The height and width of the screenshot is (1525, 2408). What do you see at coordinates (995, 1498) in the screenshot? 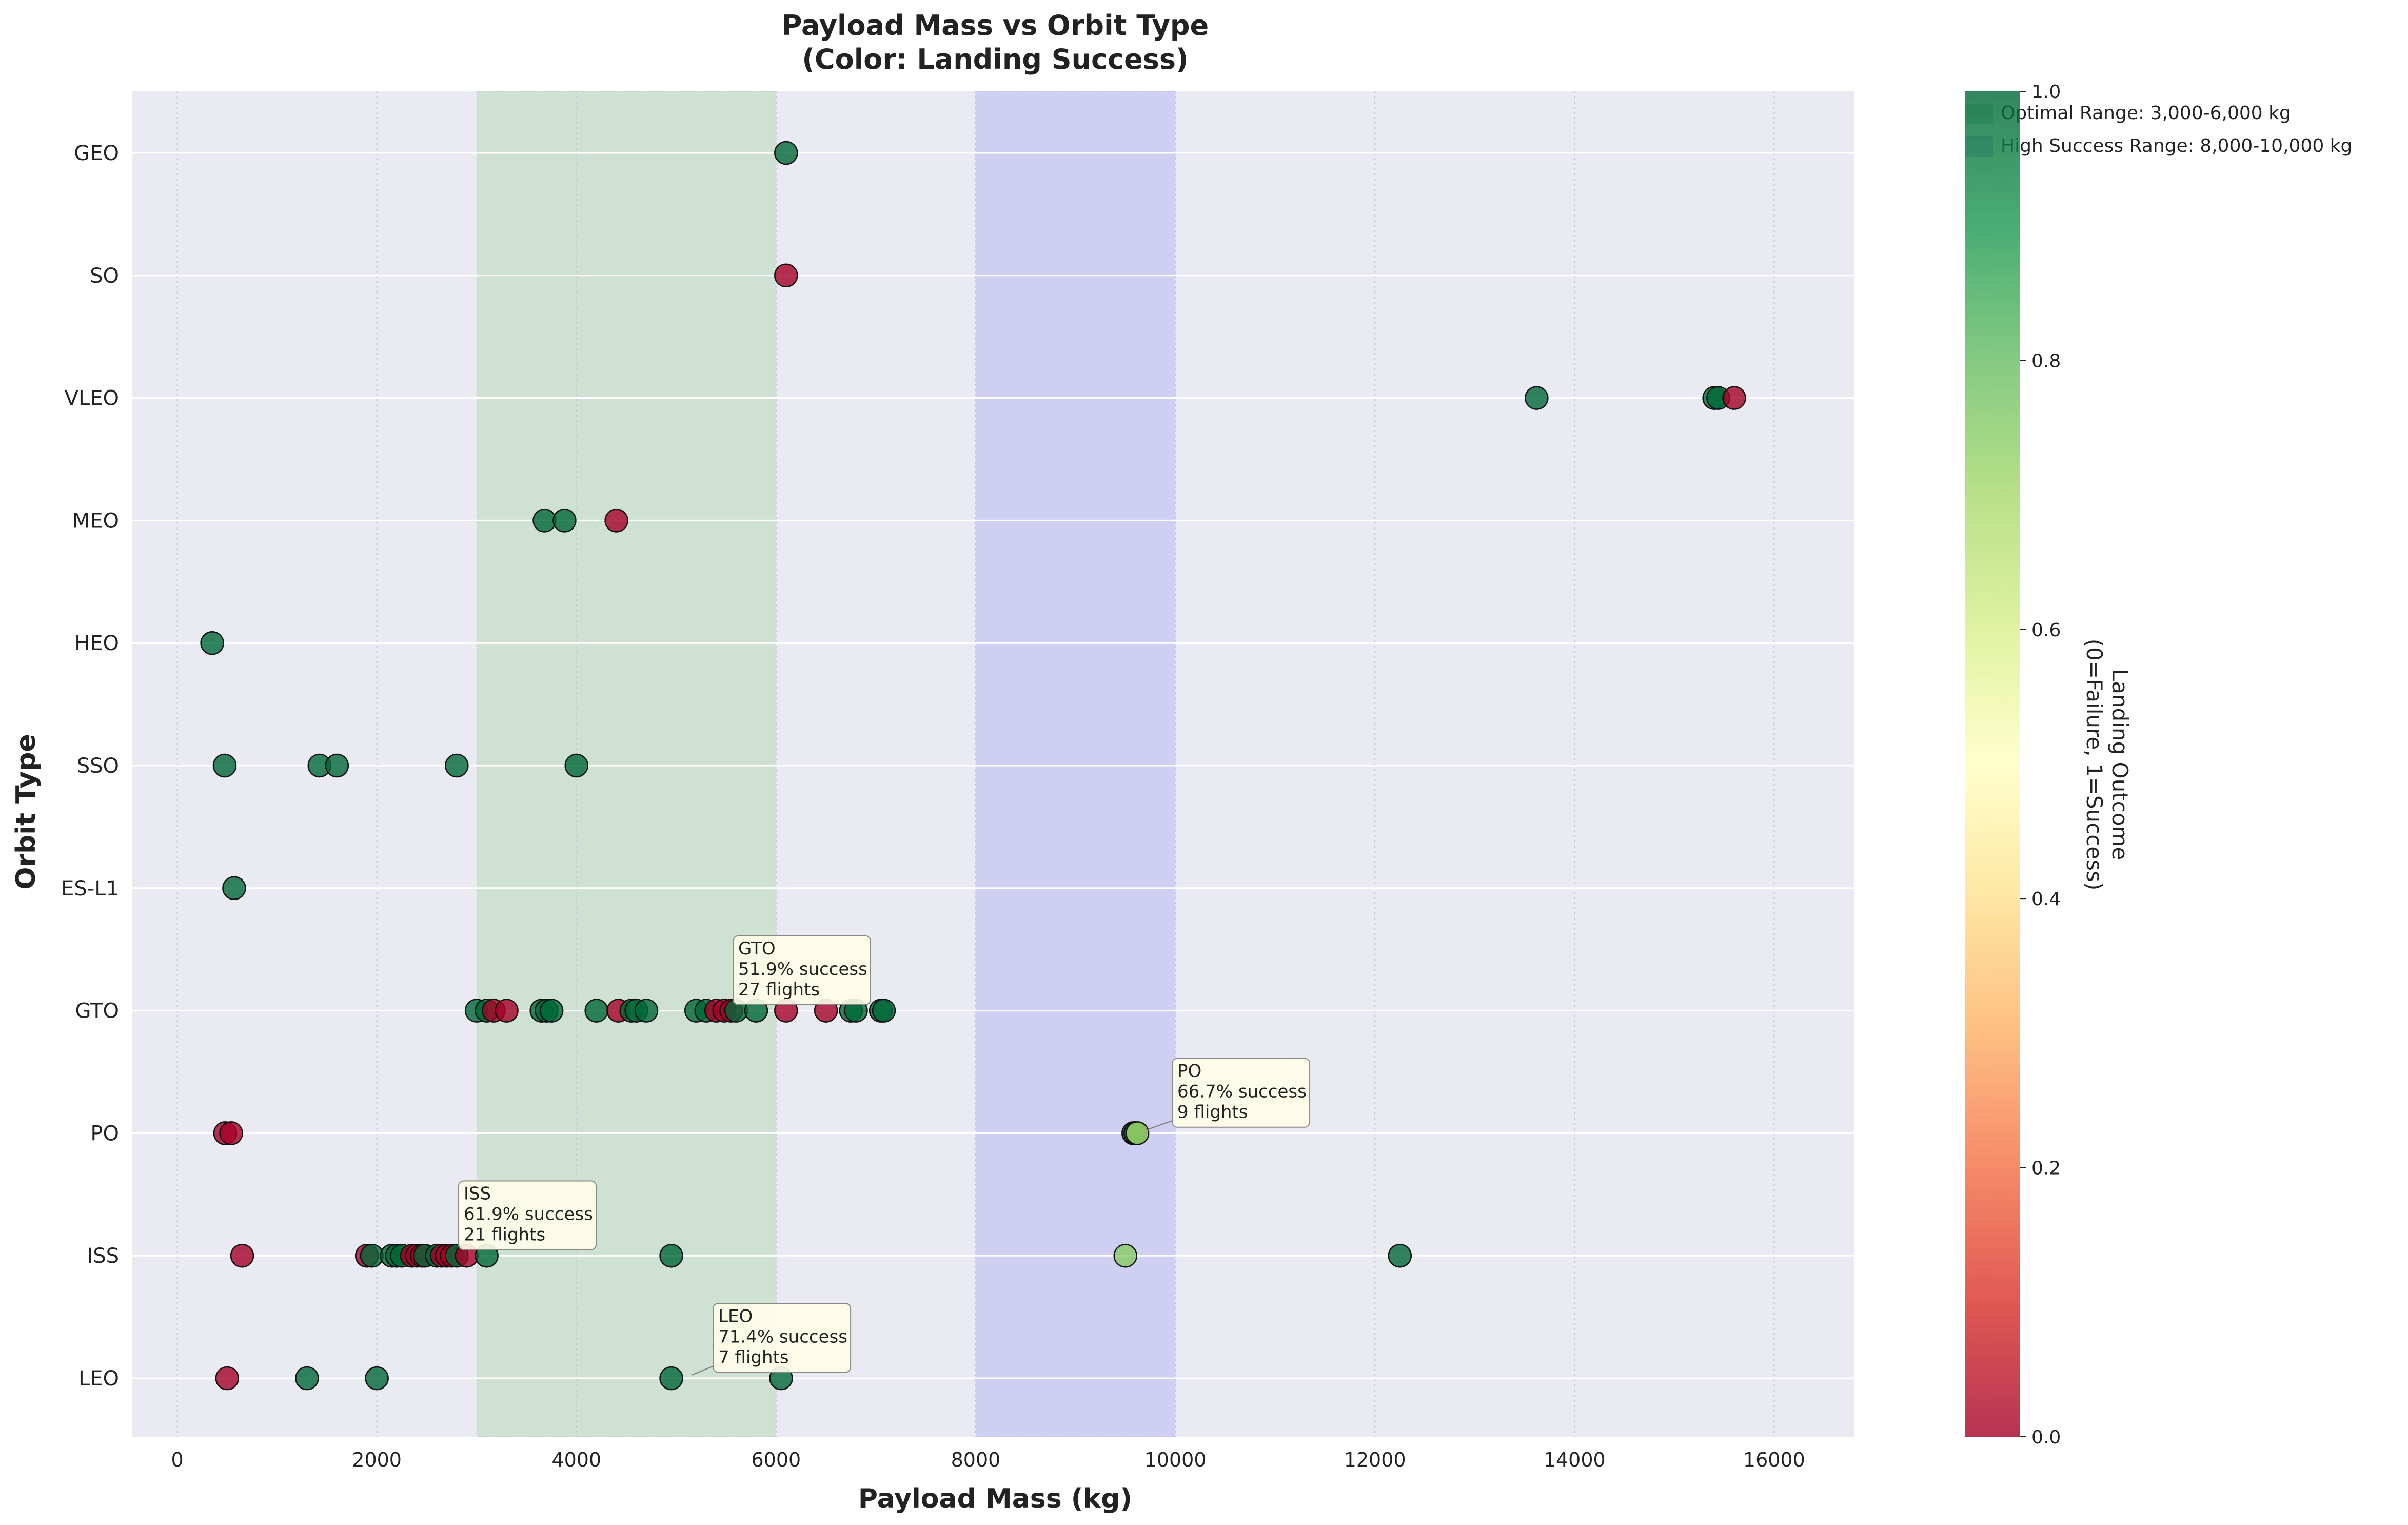
I see `x-axis-label: Payload Mass (kg)` at bounding box center [995, 1498].